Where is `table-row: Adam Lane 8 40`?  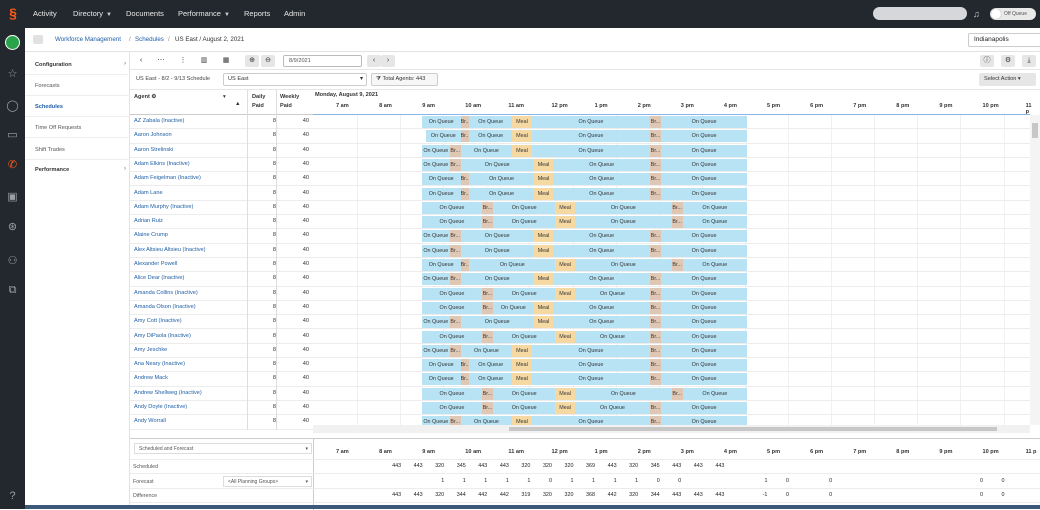
table-row: Adam Lane 8 40 is located at coordinates (221, 194).